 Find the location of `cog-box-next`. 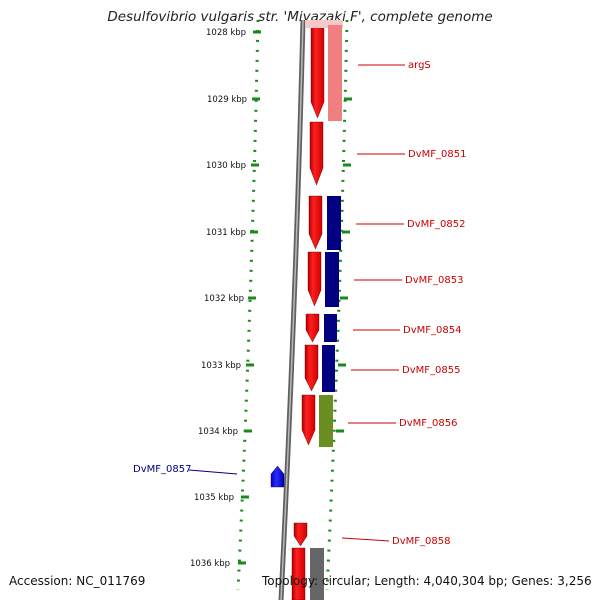

cog-box-next is located at coordinates (317, 574).